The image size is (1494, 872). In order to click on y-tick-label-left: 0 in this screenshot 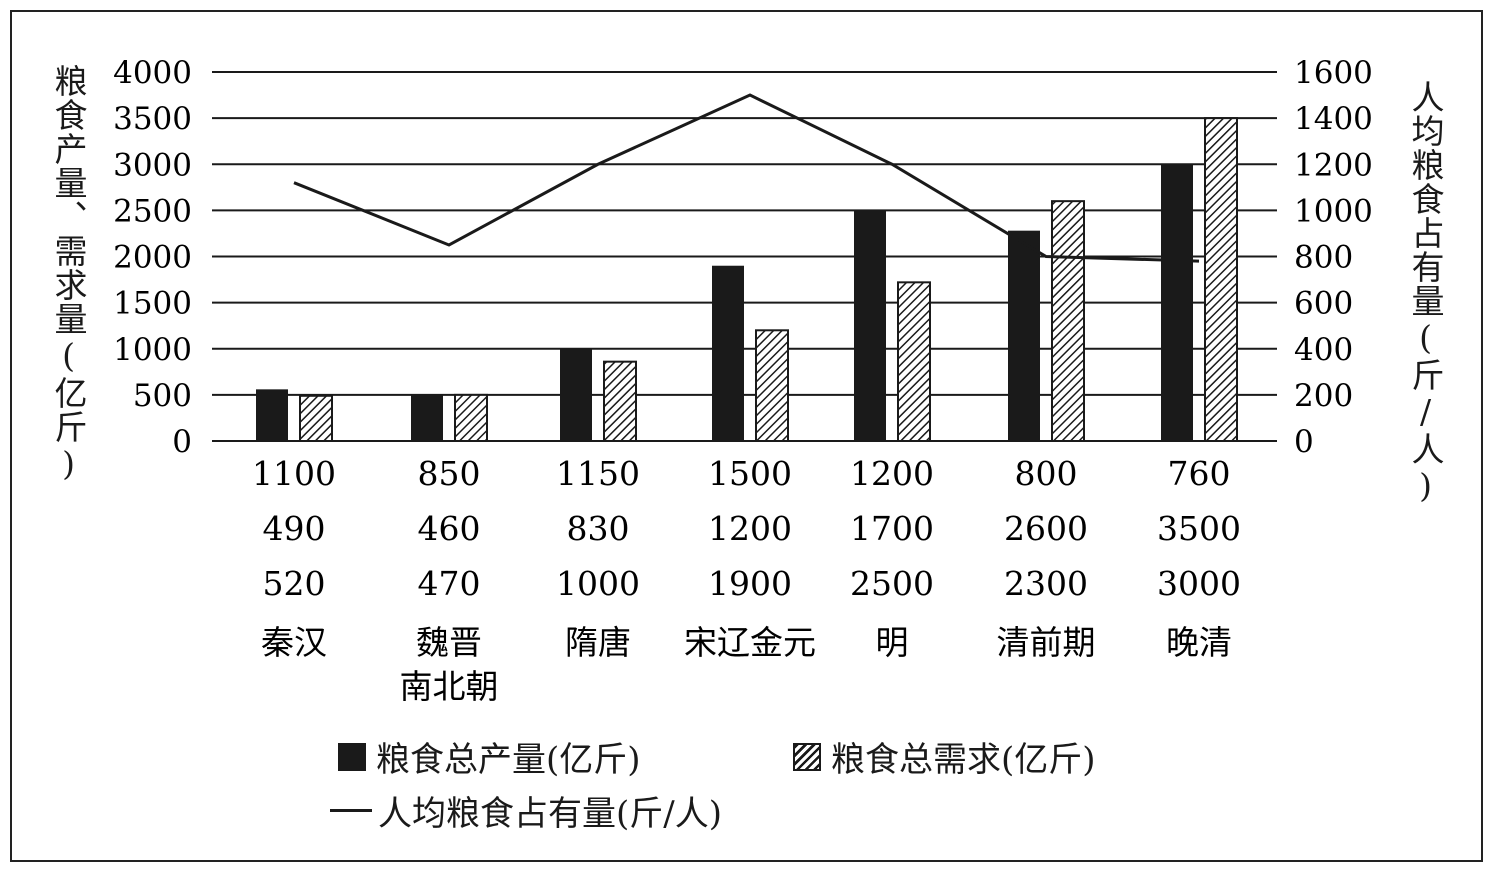, I will do `click(182, 442)`.